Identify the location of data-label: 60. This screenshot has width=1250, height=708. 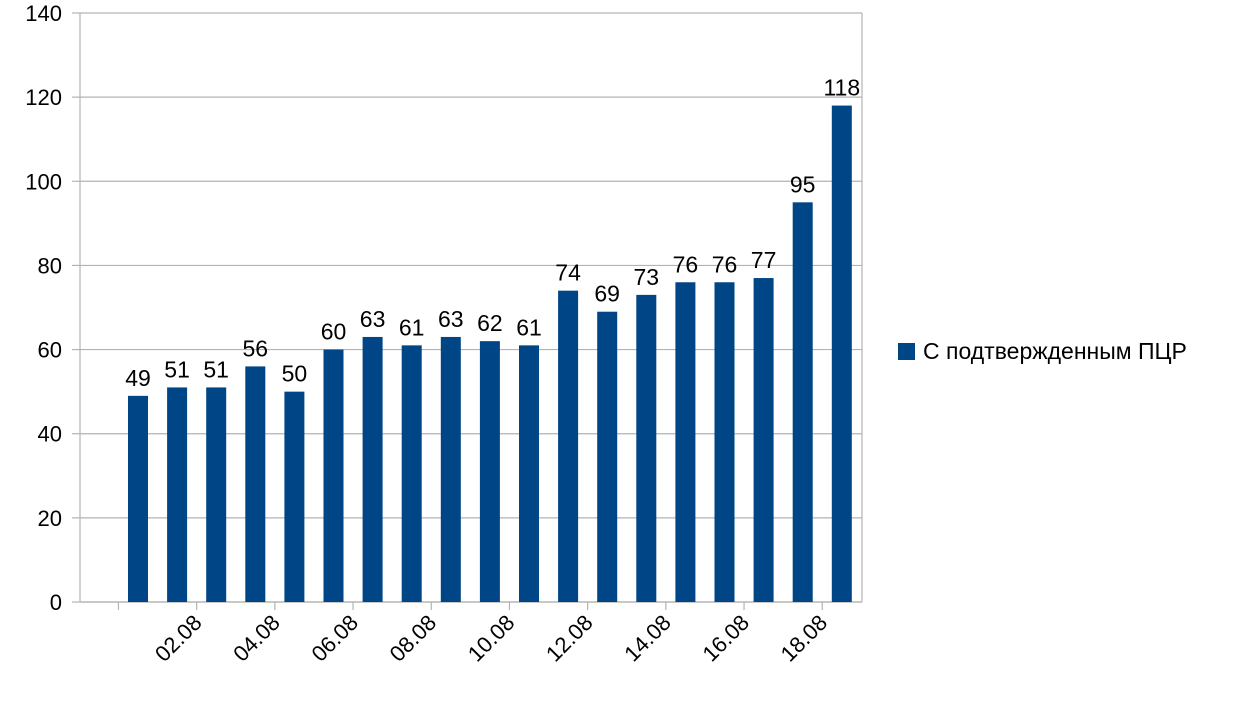
(334, 332).